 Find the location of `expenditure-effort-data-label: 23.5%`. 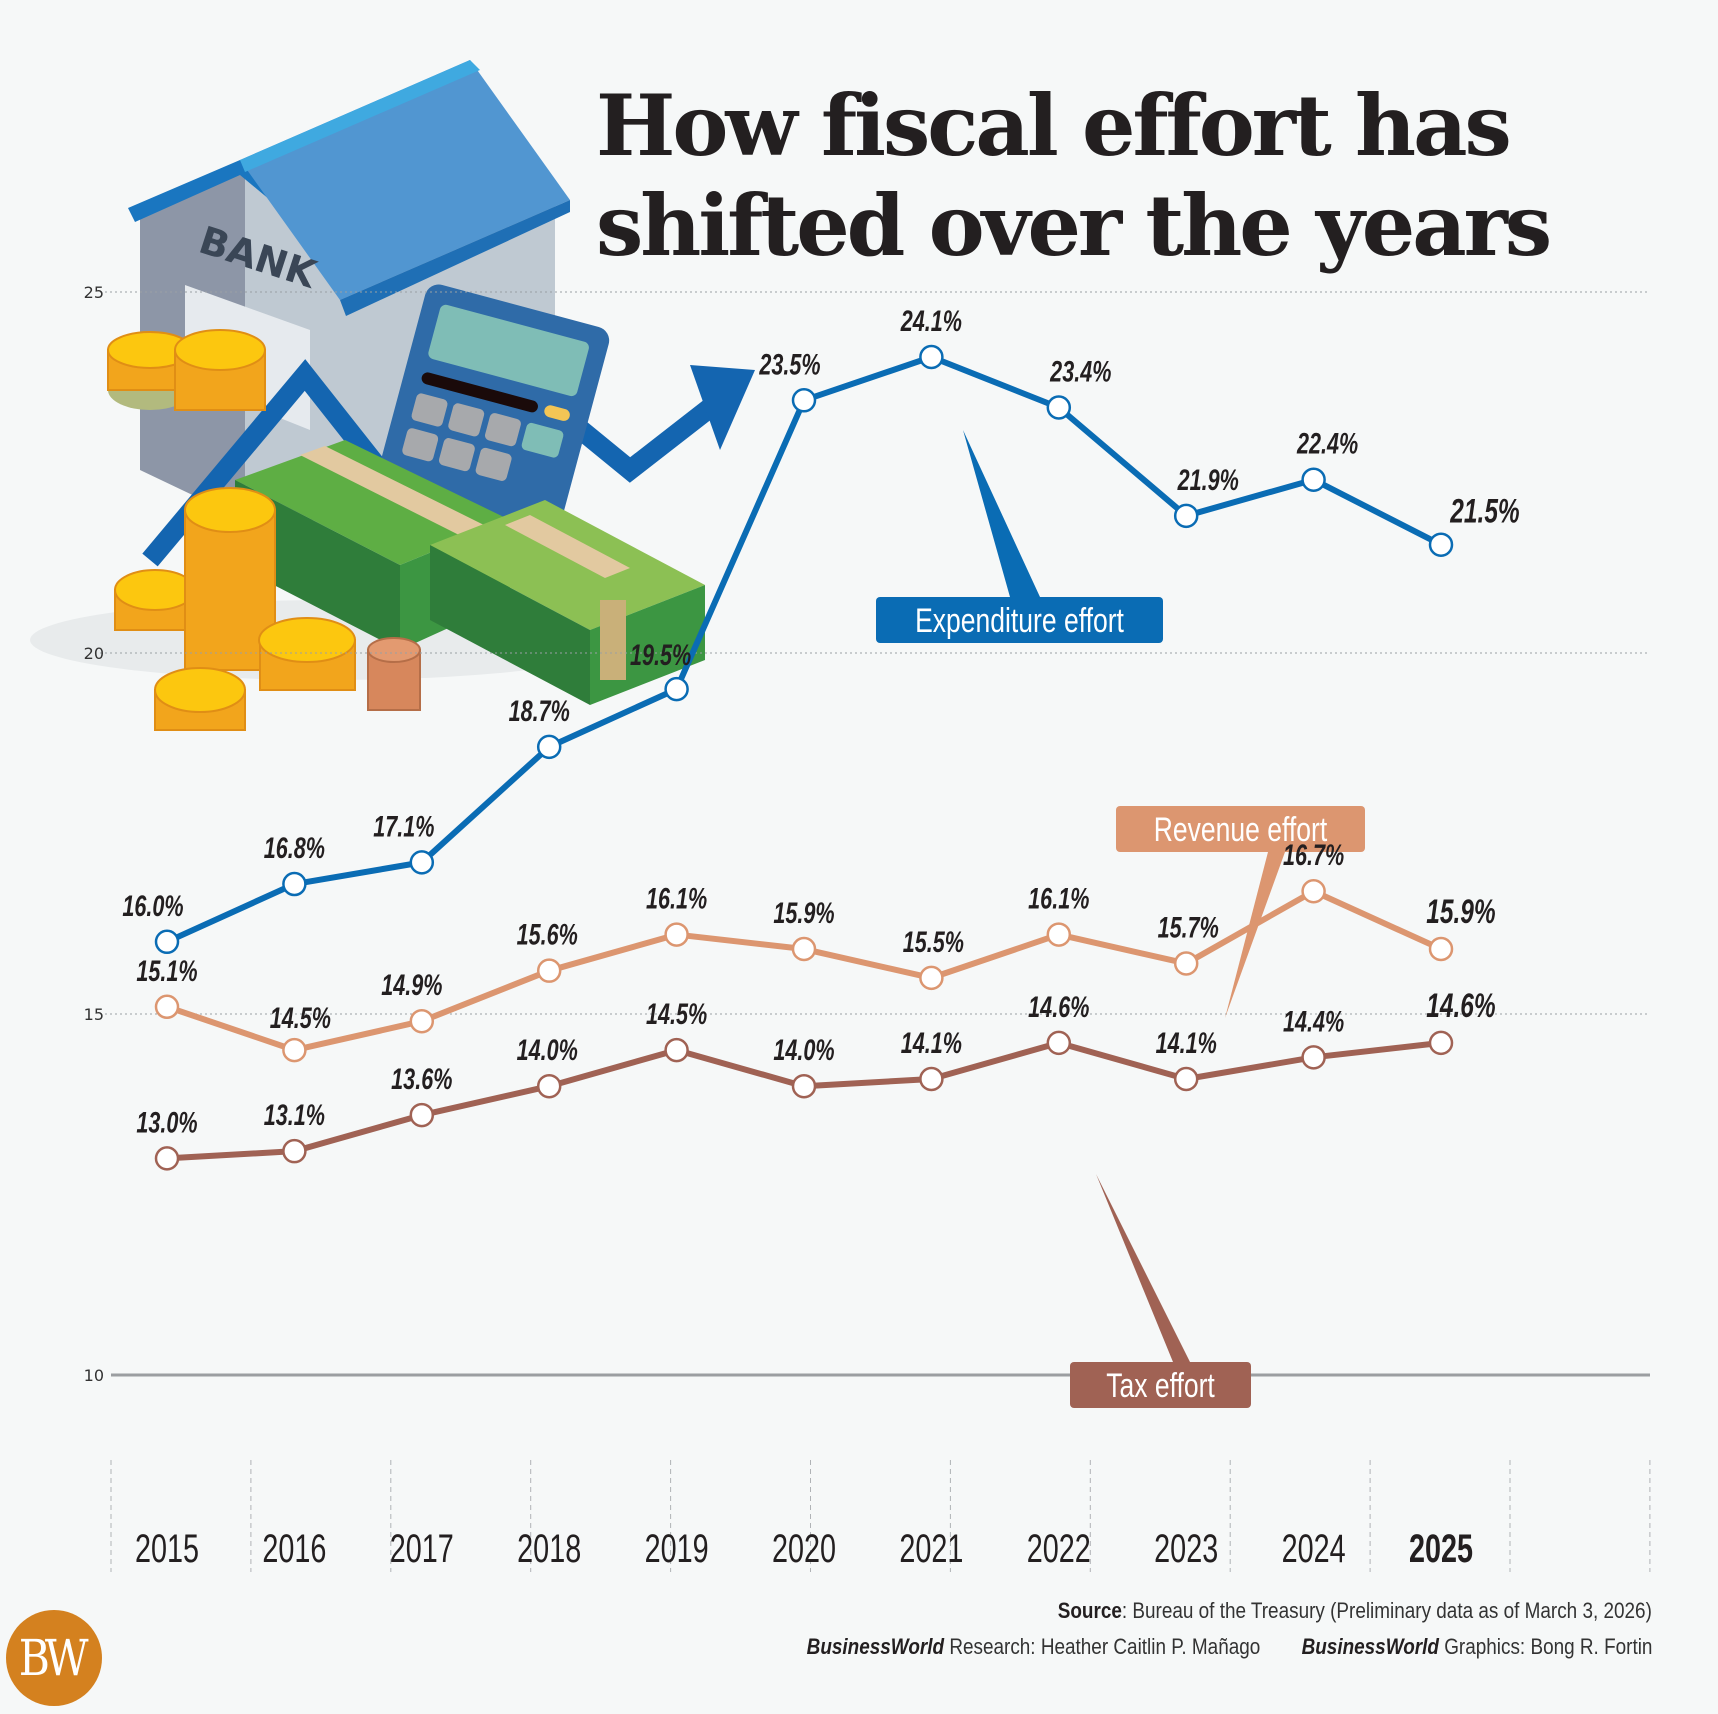

expenditure-effort-data-label: 23.5% is located at coordinates (790, 364).